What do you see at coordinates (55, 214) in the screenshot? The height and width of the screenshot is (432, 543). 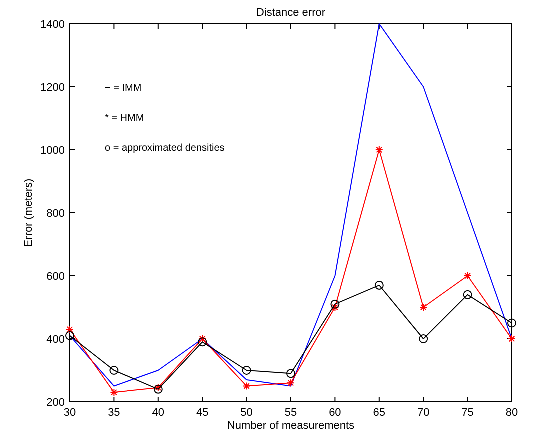 I see `y-tick-label: 800` at bounding box center [55, 214].